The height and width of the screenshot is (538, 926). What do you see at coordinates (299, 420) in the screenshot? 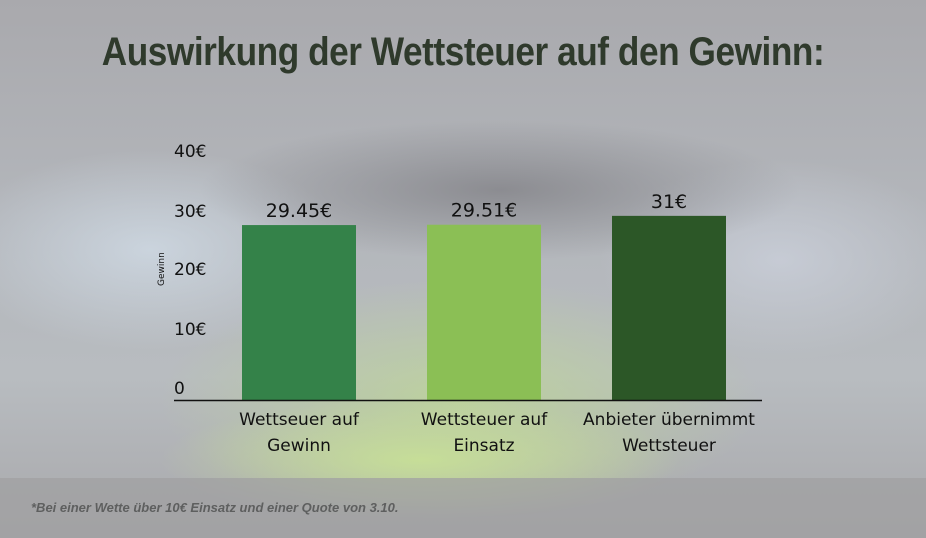
I see `x-tick-label: Wettseuer auf` at bounding box center [299, 420].